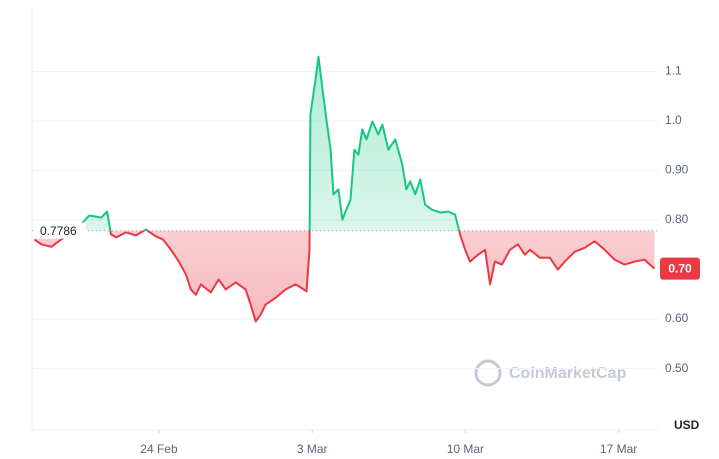 The height and width of the screenshot is (459, 719). What do you see at coordinates (312, 449) in the screenshot?
I see `x-tick-label: 3 Mar` at bounding box center [312, 449].